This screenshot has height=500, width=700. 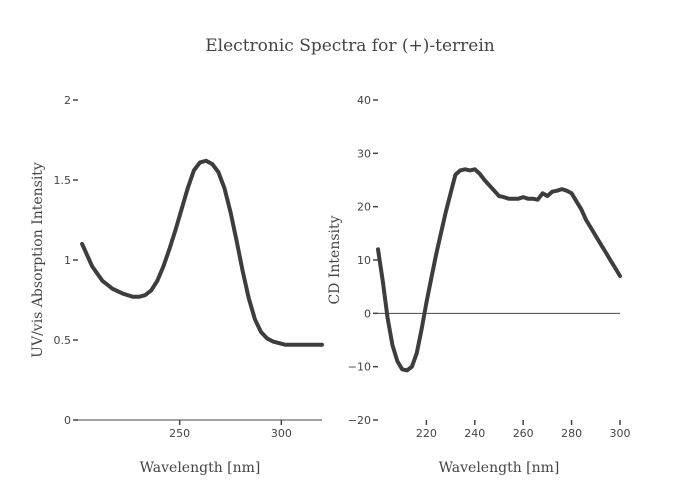 What do you see at coordinates (523, 433) in the screenshot?
I see `cd-x-tick-label: 260` at bounding box center [523, 433].